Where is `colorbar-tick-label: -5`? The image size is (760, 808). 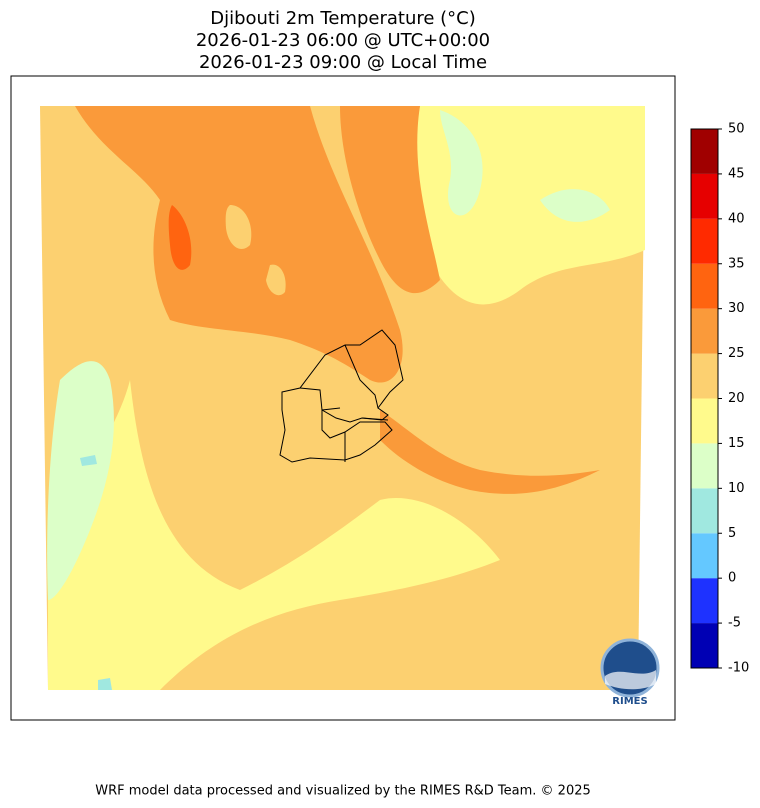
colorbar-tick-label: -5 is located at coordinates (734, 623).